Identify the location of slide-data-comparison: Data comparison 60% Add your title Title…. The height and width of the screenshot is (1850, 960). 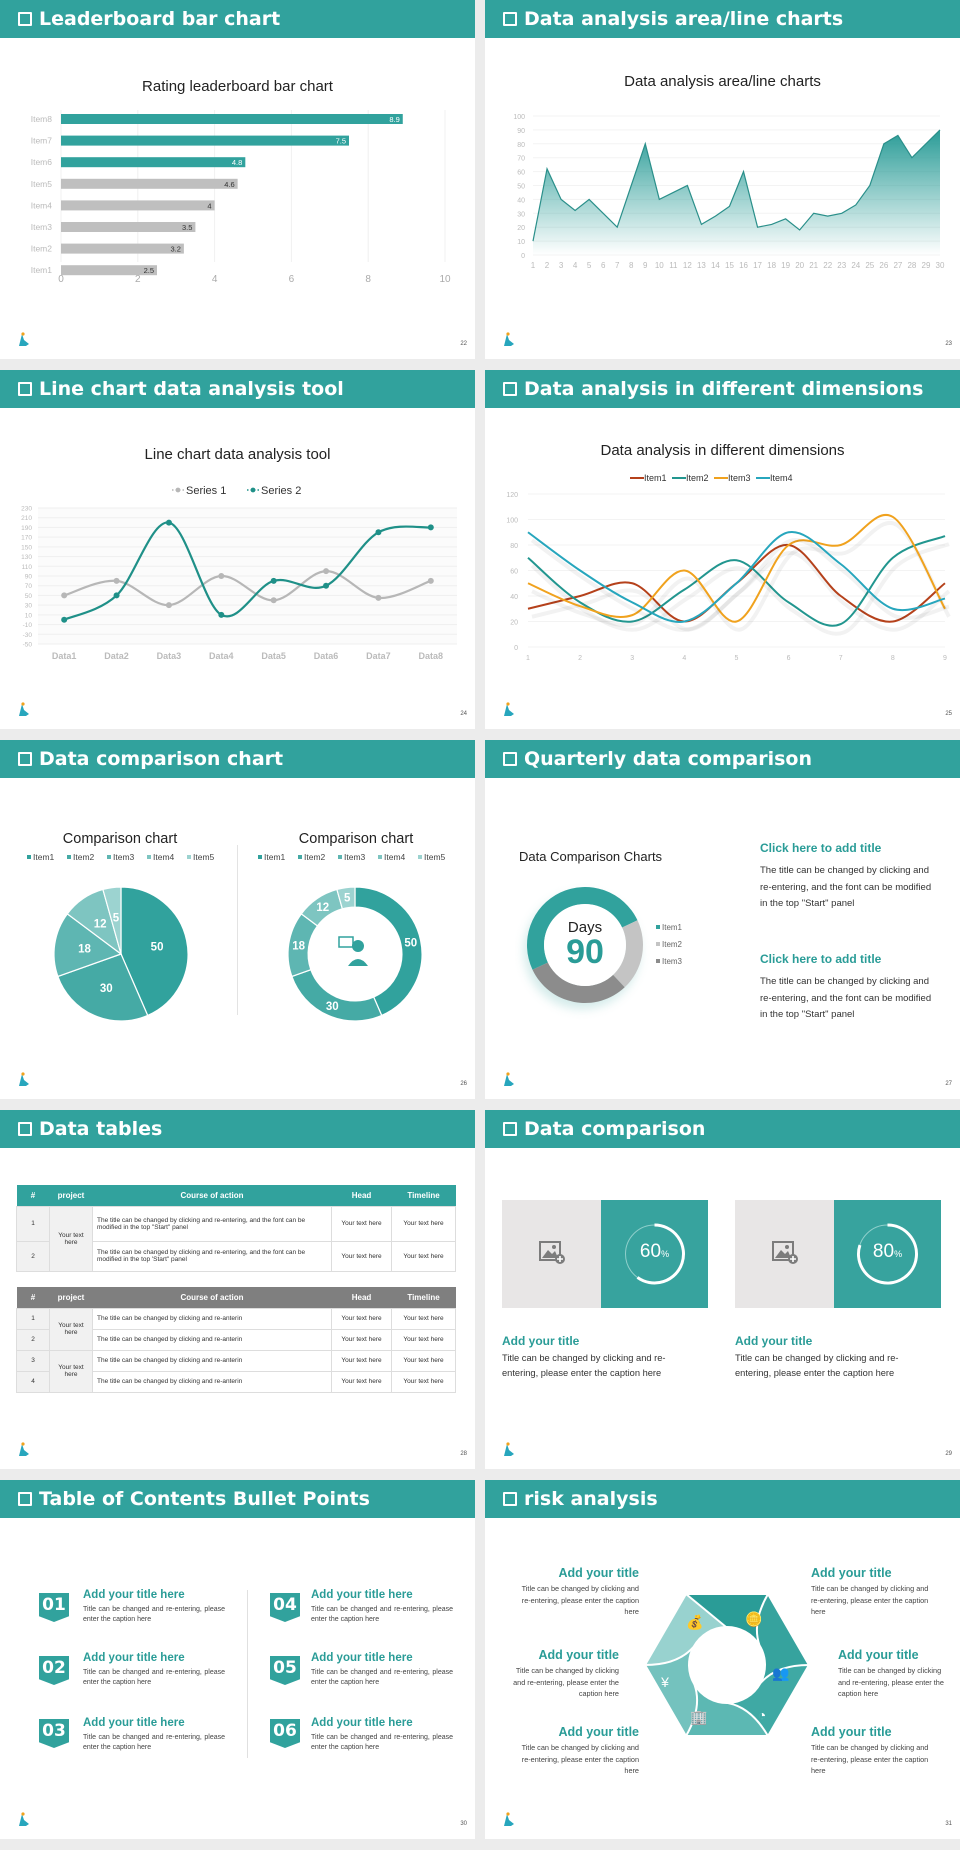
(722, 1289).